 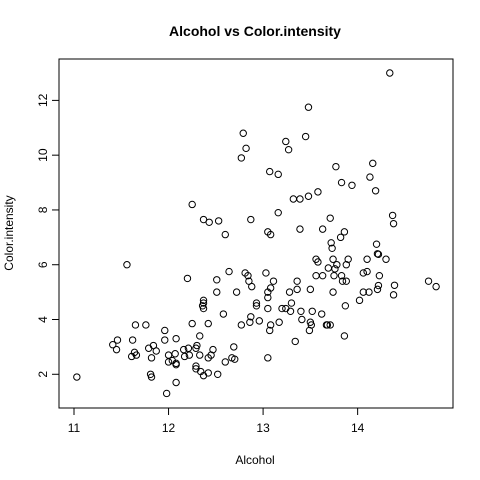 I want to click on chart-title: Alcohol vs Color.intensity, so click(x=255, y=31).